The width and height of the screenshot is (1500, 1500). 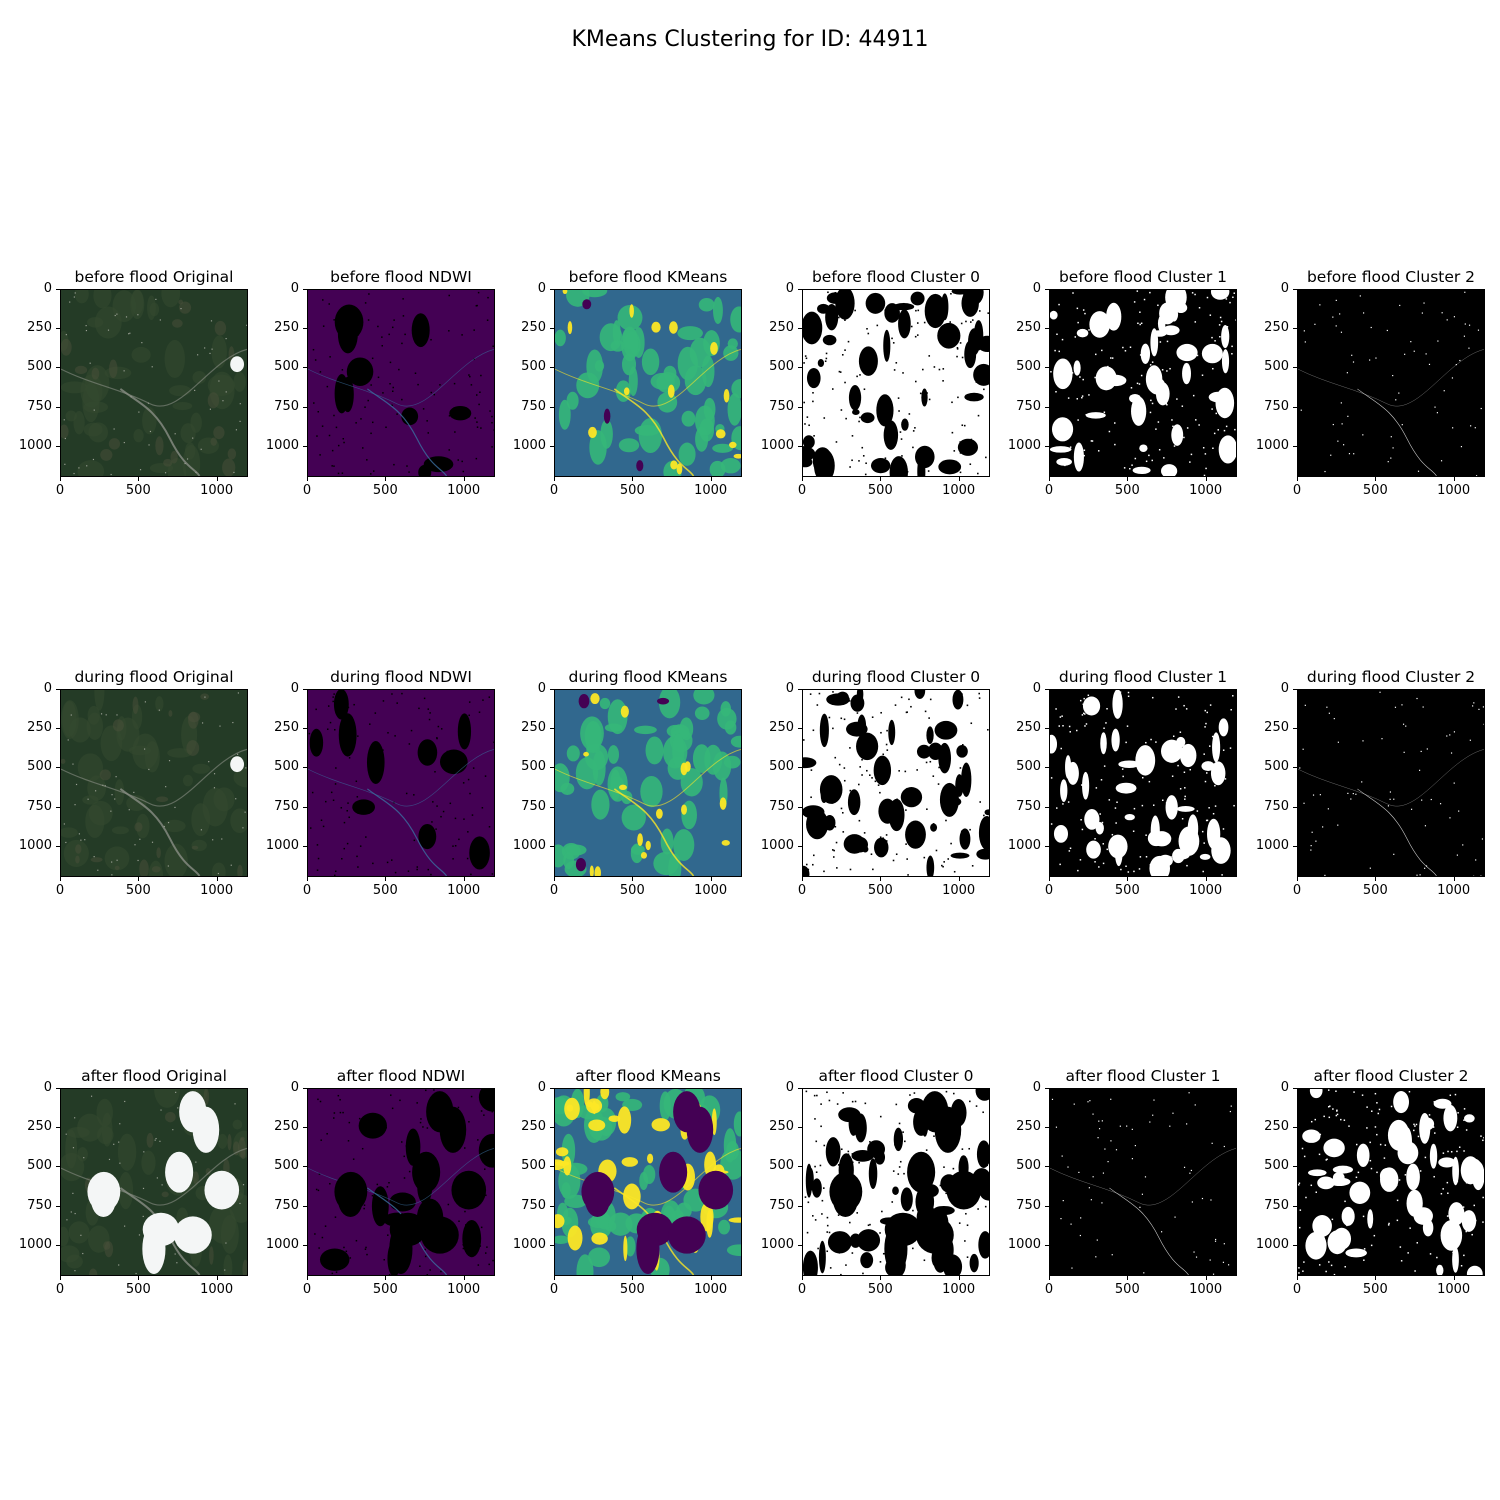 What do you see at coordinates (1143, 677) in the screenshot?
I see `subplot-title: during flood Cluster 1` at bounding box center [1143, 677].